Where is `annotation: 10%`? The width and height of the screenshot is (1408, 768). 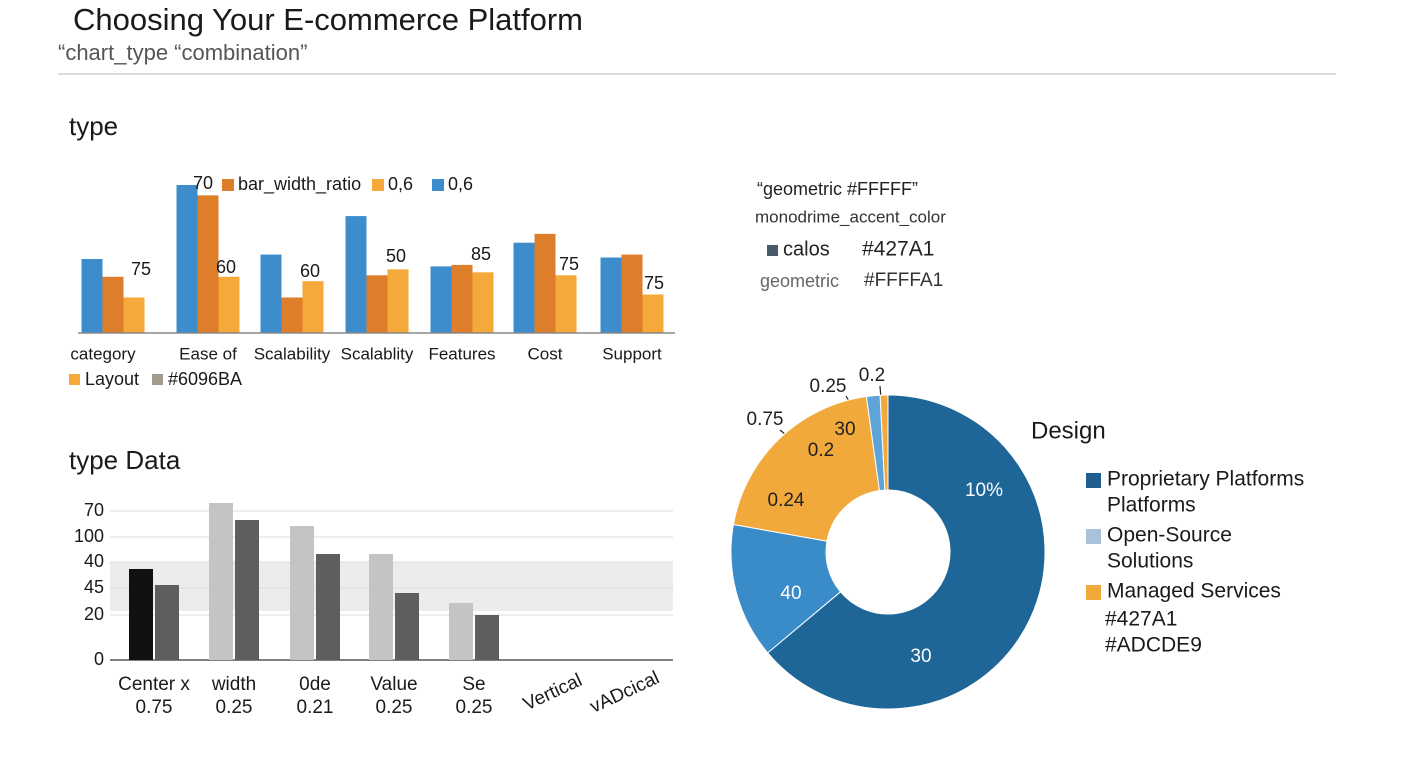
annotation: 10% is located at coordinates (984, 490).